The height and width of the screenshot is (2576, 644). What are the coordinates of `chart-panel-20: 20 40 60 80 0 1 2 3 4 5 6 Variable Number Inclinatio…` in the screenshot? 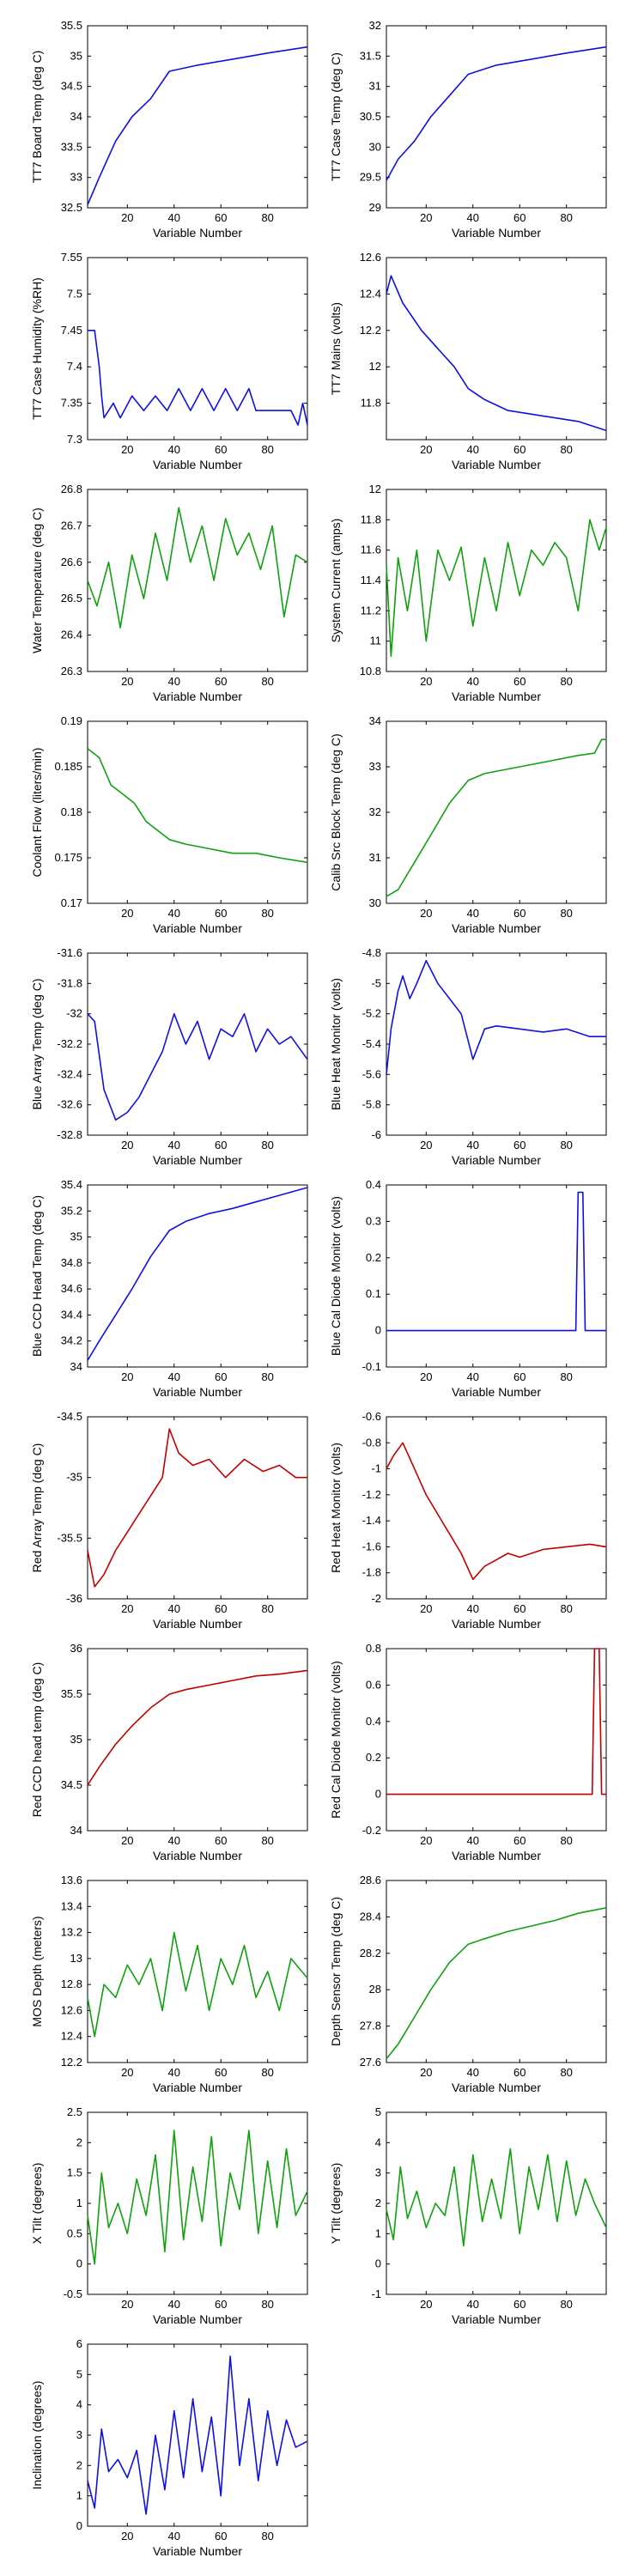 It's located at (169, 2448).